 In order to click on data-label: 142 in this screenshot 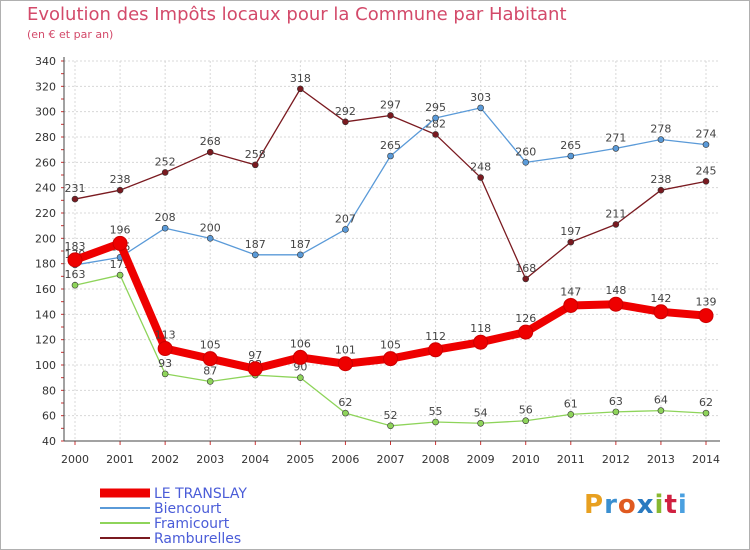, I will do `click(660, 298)`.